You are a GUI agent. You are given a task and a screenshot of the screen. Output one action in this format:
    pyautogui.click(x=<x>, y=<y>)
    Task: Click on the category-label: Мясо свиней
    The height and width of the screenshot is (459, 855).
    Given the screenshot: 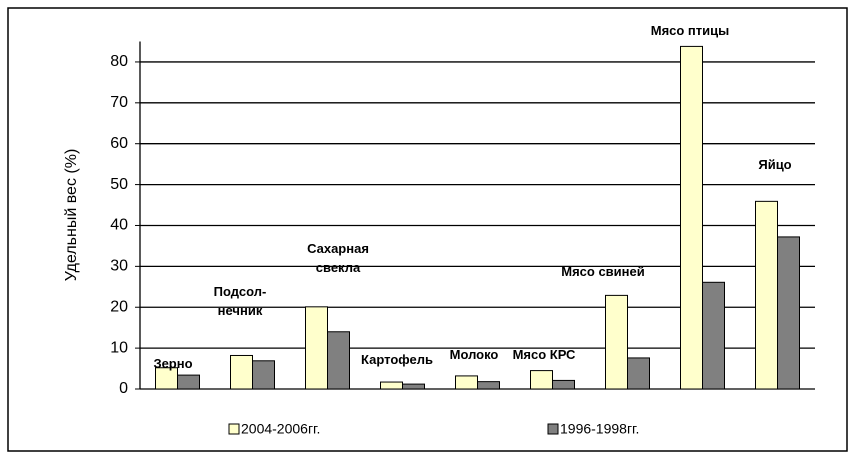 What is the action you would take?
    pyautogui.click(x=602, y=271)
    